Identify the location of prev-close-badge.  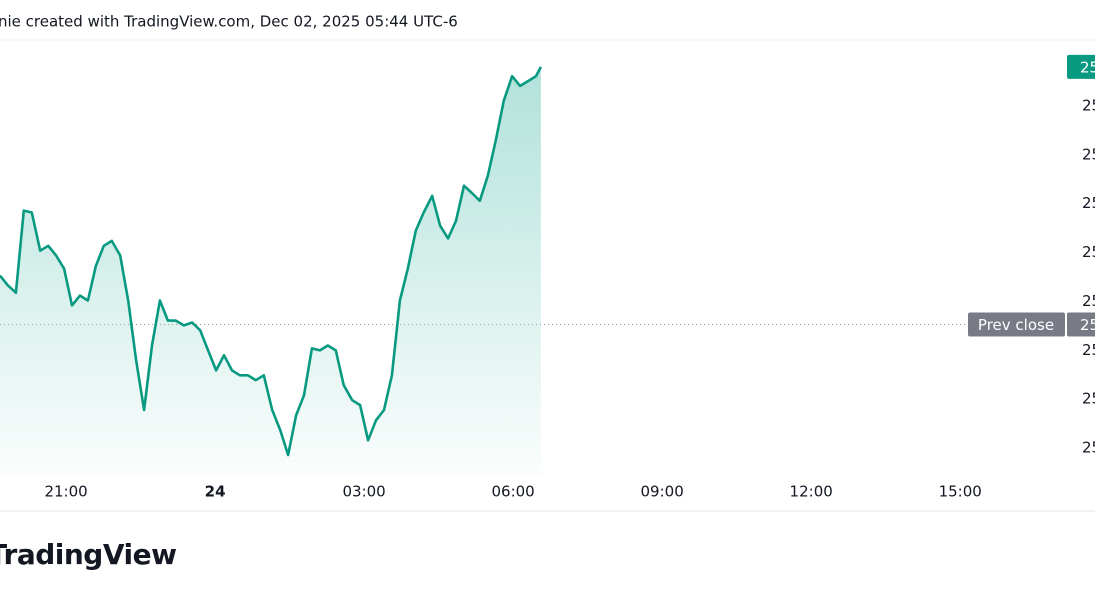
(1016, 324).